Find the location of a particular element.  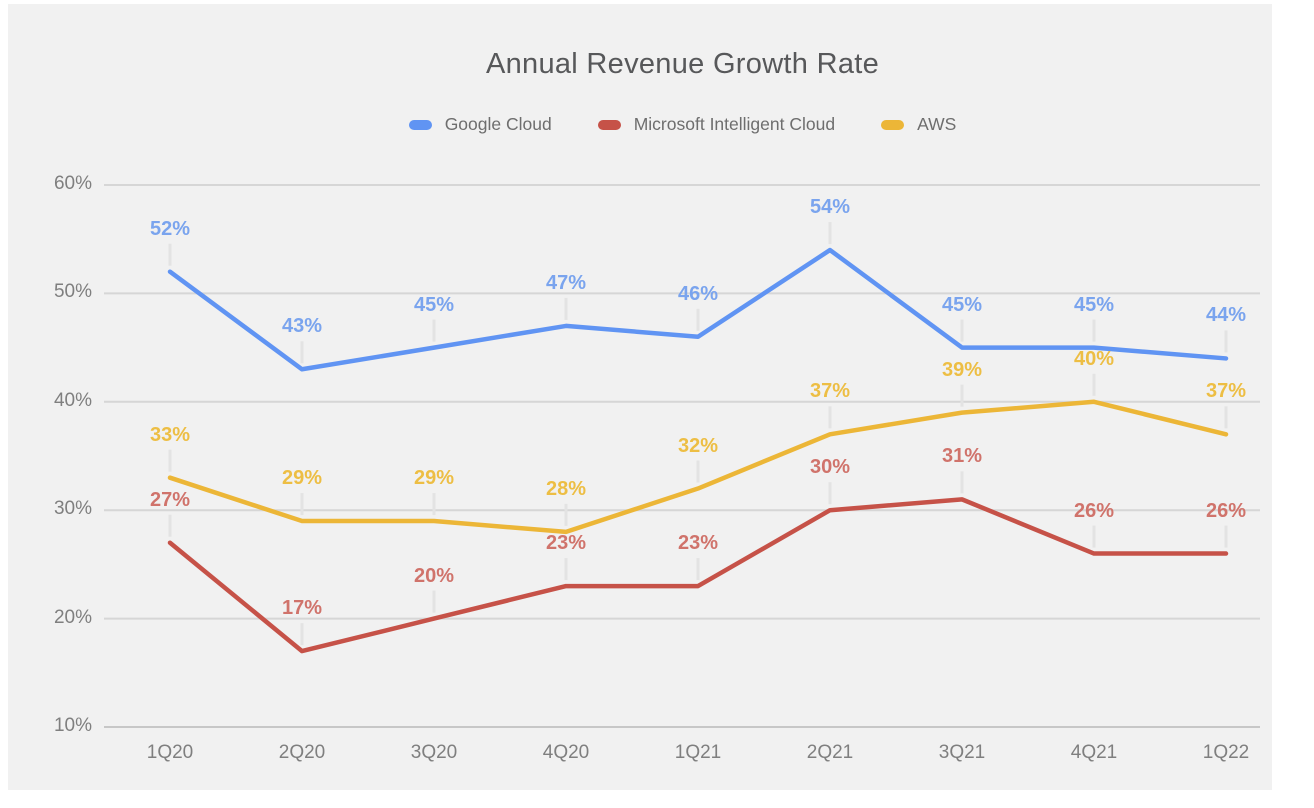

legend-label: AWS is located at coordinates (937, 124).